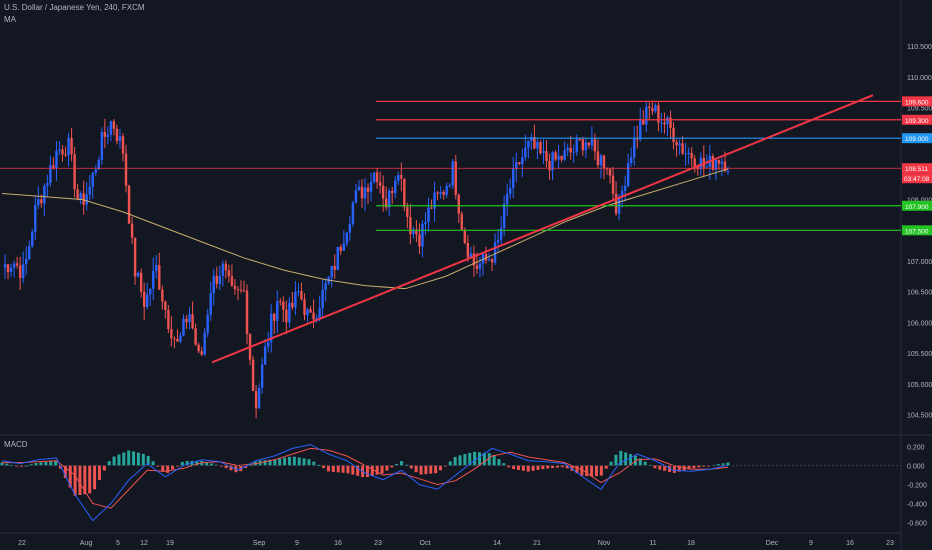  I want to click on price-tick-label: 105.500, so click(919, 354).